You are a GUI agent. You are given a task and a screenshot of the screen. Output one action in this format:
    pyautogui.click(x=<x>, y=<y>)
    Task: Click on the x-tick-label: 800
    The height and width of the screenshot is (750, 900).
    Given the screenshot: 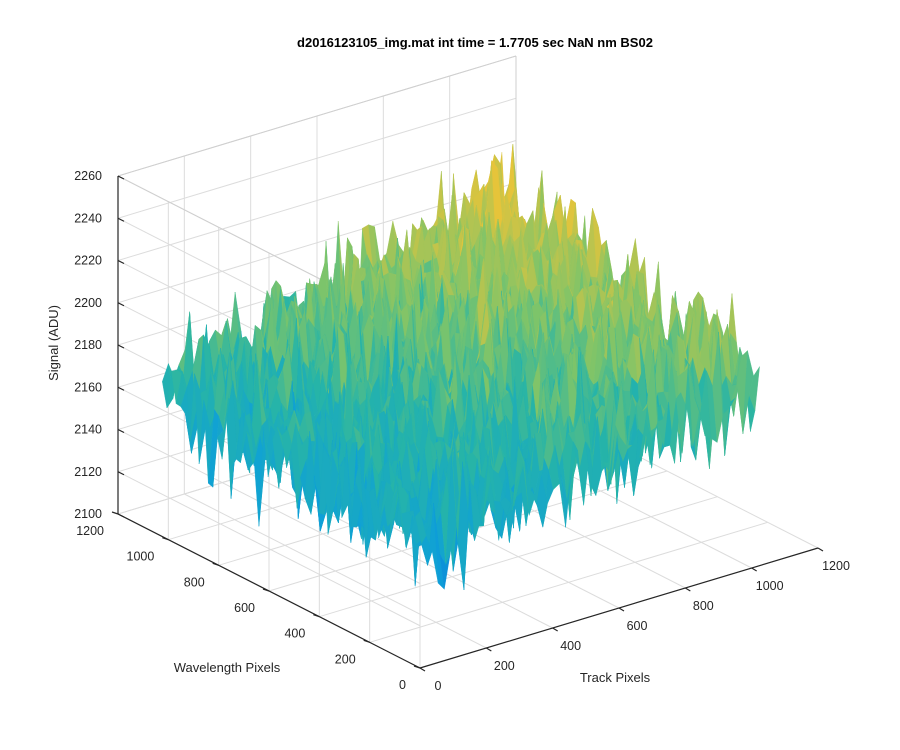 What is the action you would take?
    pyautogui.click(x=703, y=606)
    